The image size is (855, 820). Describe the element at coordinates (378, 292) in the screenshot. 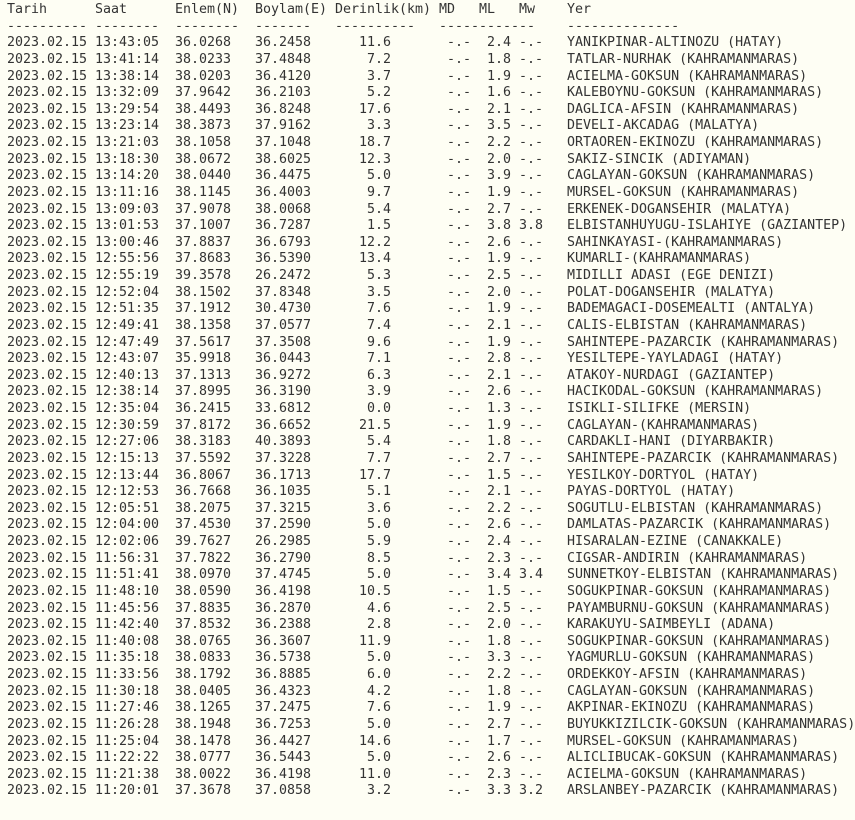

I see `depth-cell: 3.5` at that location.